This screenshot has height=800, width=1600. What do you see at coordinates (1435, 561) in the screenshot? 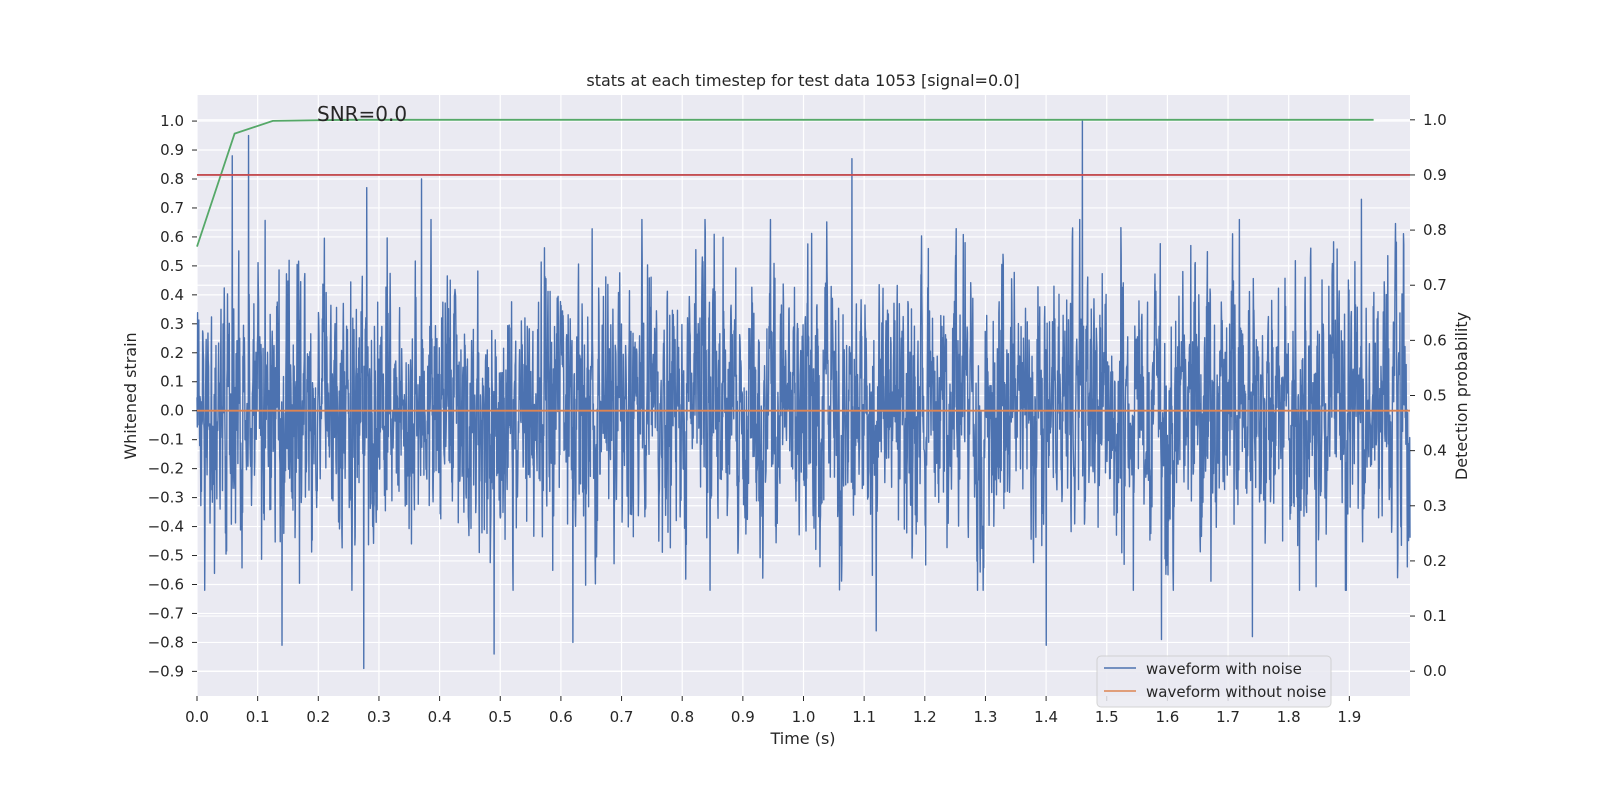
I see `y-tick-label-right: 0.2` at bounding box center [1435, 561].